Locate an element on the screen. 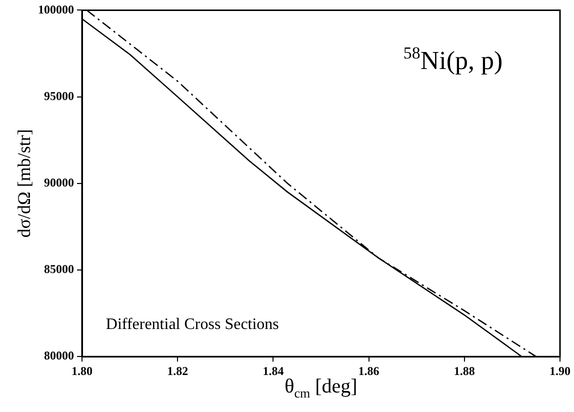 The width and height of the screenshot is (574, 412). annotation: Differential Cross Sections is located at coordinates (192, 324).